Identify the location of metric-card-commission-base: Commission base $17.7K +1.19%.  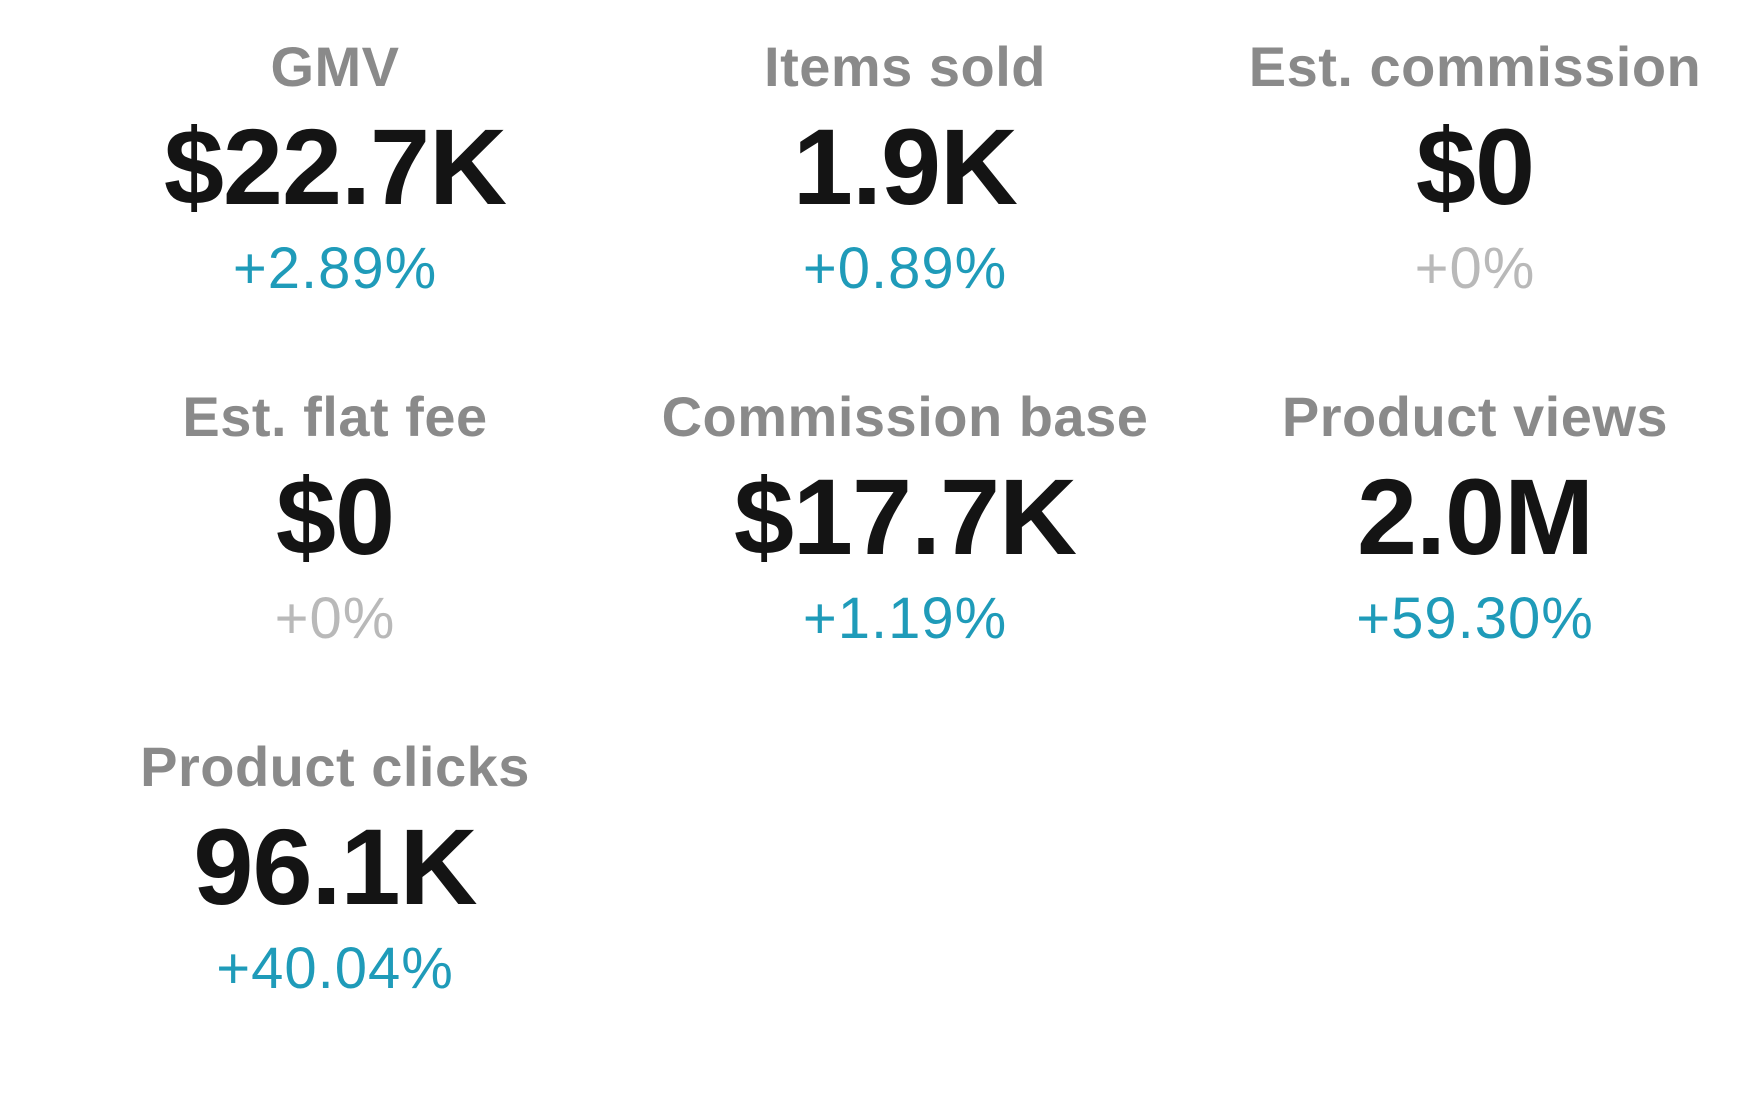
(905, 527).